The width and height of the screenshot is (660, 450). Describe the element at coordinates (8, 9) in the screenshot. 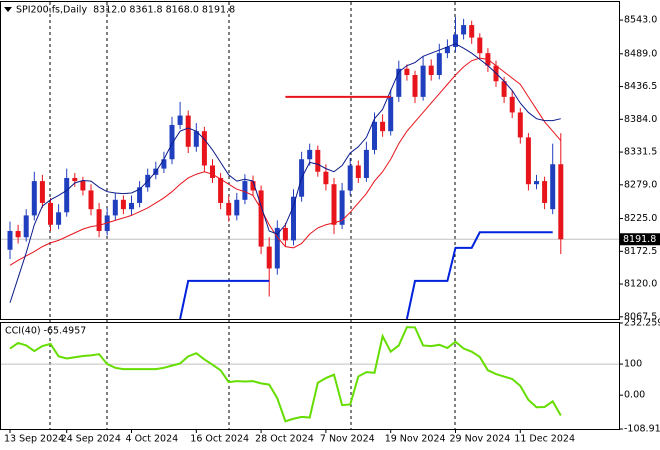

I see `menu-icon` at that location.